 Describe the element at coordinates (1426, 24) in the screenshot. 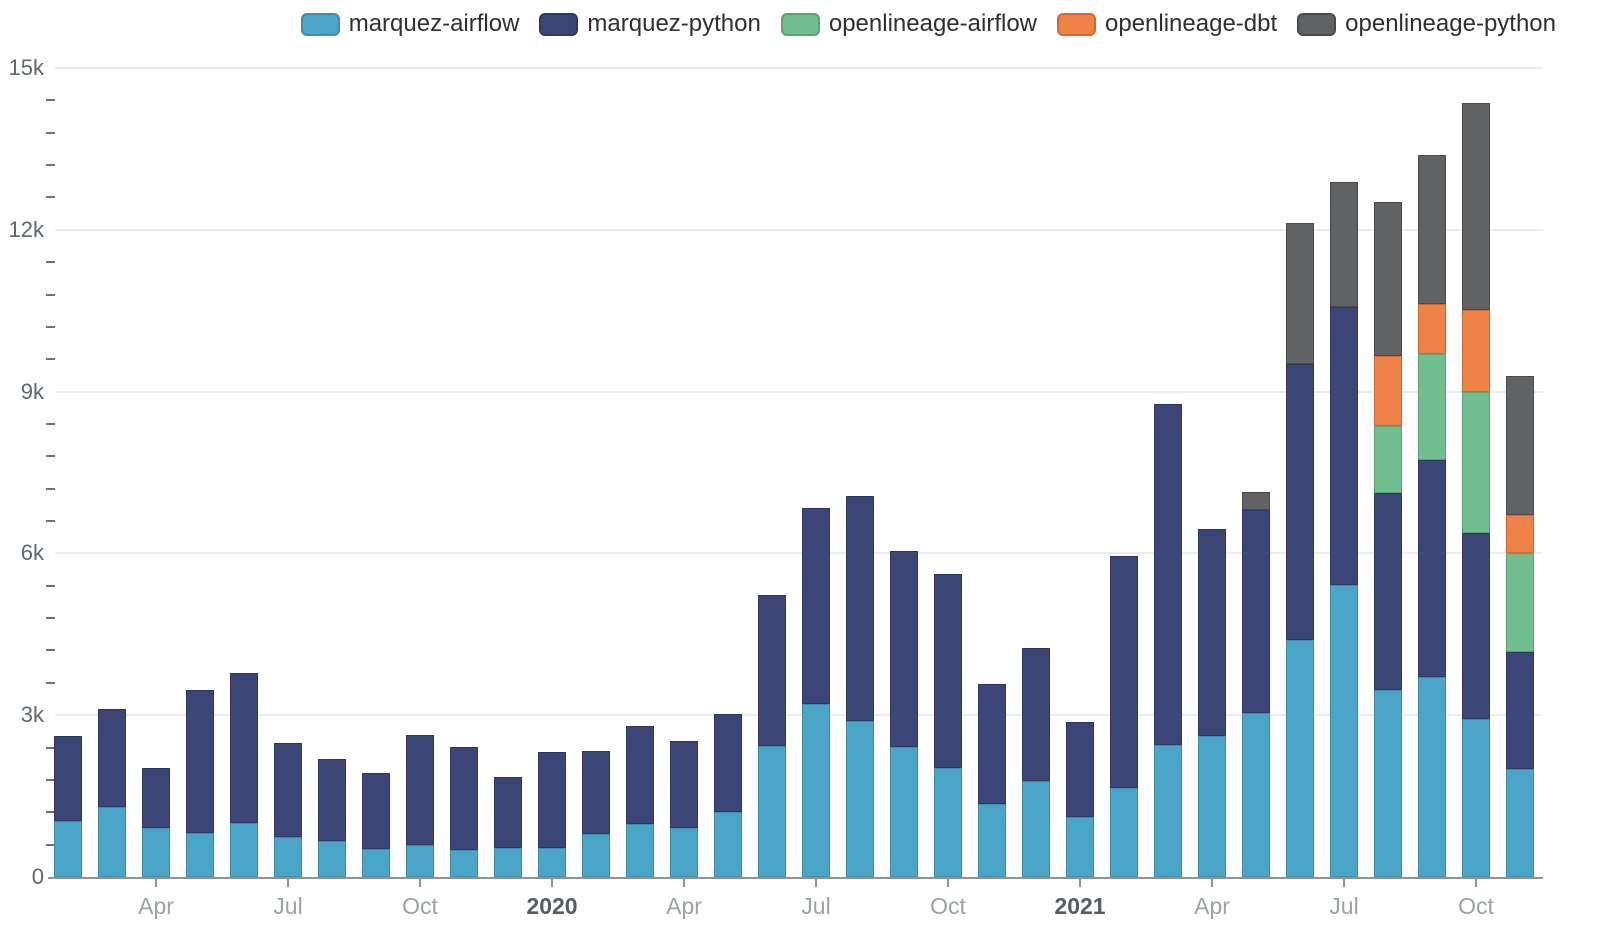

I see `legend-item-openlineage-python: openlineage-python` at that location.